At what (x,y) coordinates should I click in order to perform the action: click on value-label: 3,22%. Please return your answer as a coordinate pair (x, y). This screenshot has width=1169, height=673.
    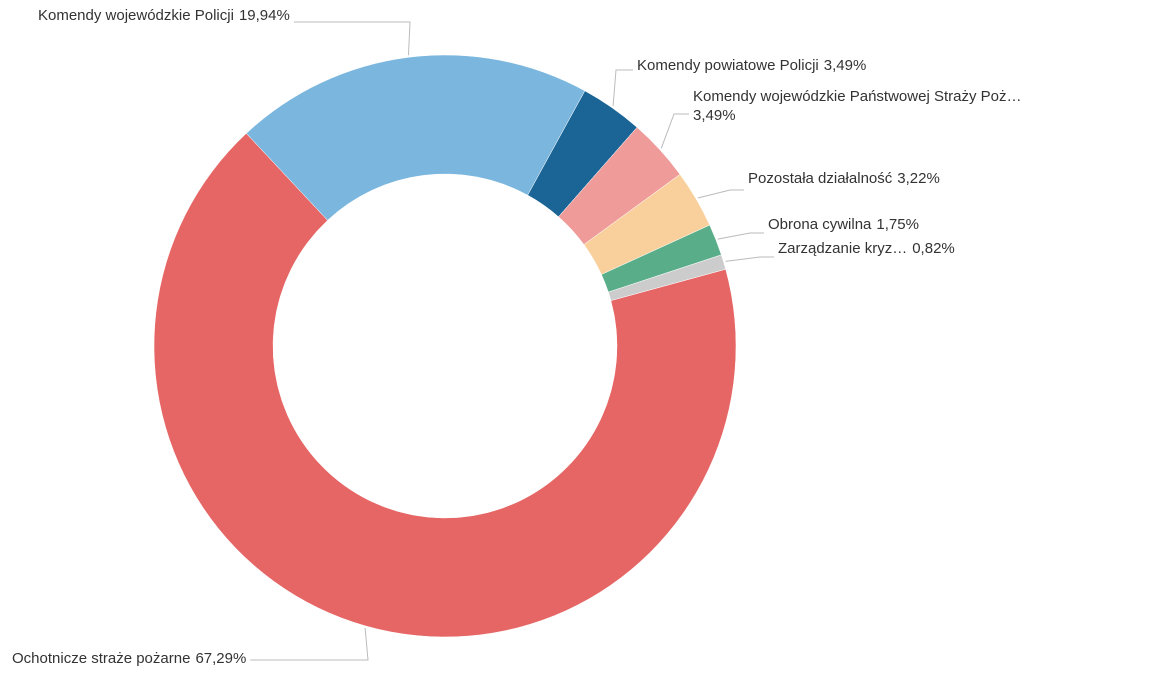
    Looking at the image, I should click on (918, 178).